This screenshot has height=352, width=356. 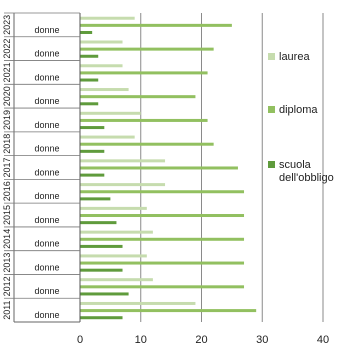 What do you see at coordinates (7, 286) in the screenshot?
I see `category-label: 2012` at bounding box center [7, 286].